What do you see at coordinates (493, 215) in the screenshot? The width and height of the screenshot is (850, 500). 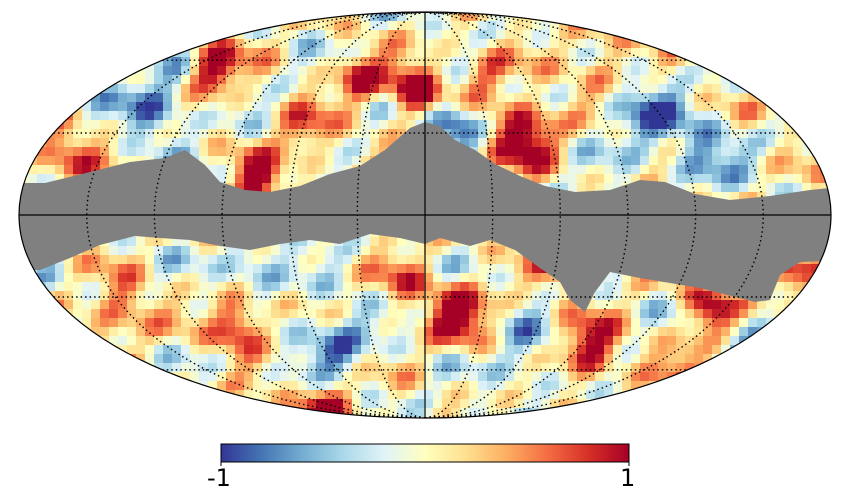 I see `meridian-line` at bounding box center [493, 215].